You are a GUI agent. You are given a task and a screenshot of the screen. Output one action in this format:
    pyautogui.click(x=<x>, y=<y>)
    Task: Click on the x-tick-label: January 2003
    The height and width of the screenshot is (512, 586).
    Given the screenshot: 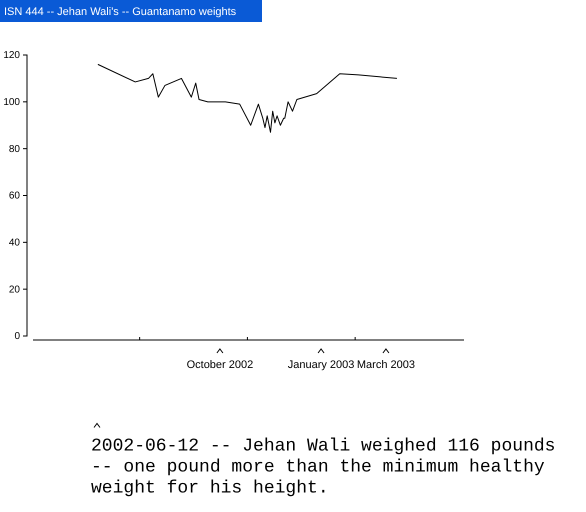 What is the action you would take?
    pyautogui.click(x=321, y=365)
    